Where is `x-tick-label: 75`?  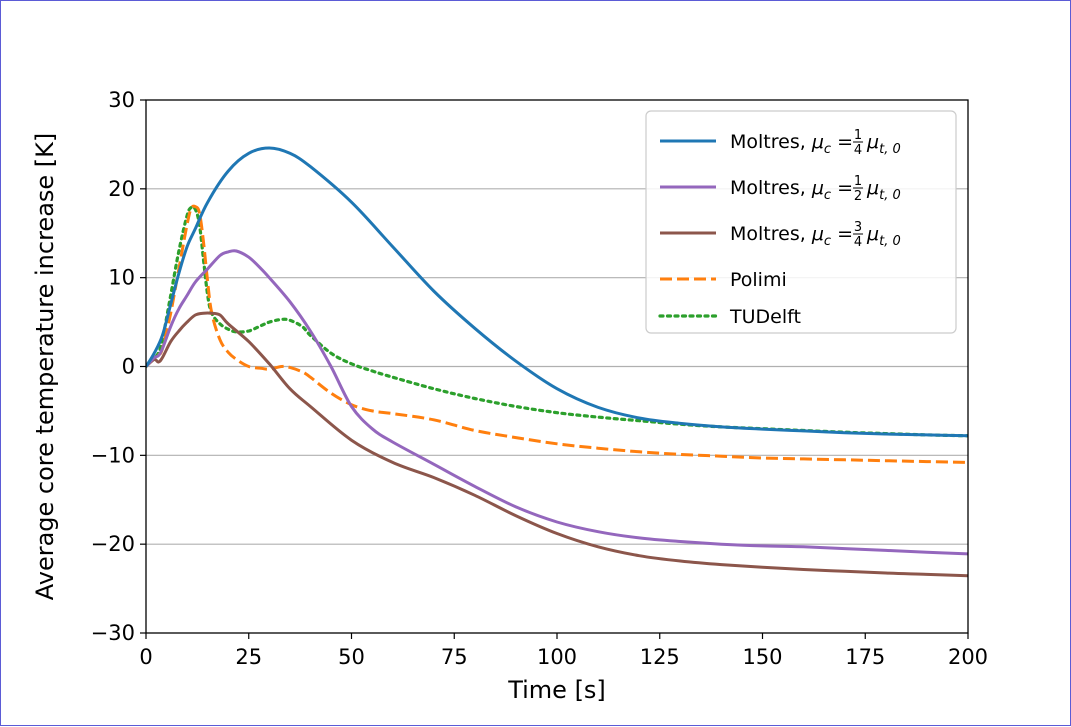
x-tick-label: 75 is located at coordinates (454, 657).